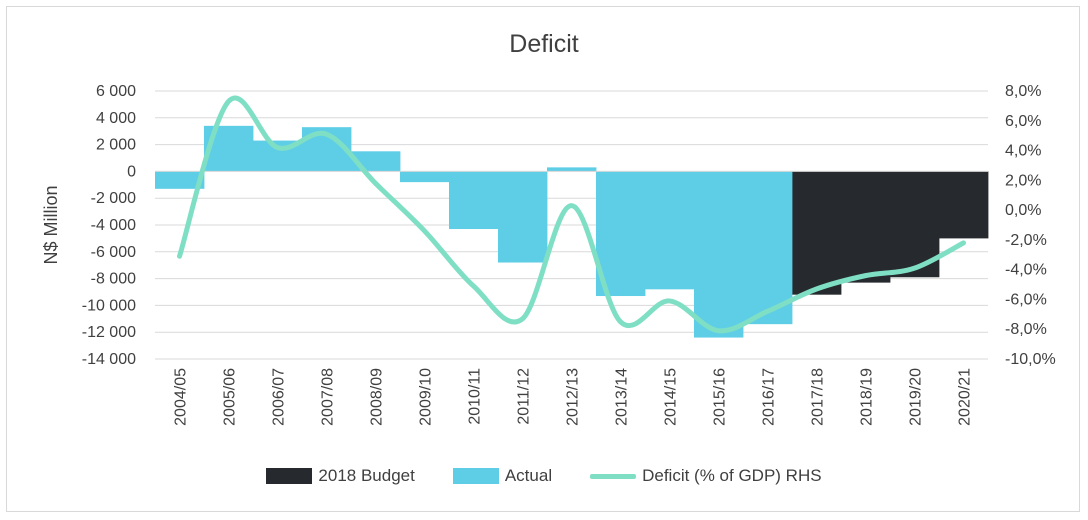 Image resolution: width=1088 pixels, height=520 pixels. I want to click on x-tick-label: 2015/16, so click(720, 397).